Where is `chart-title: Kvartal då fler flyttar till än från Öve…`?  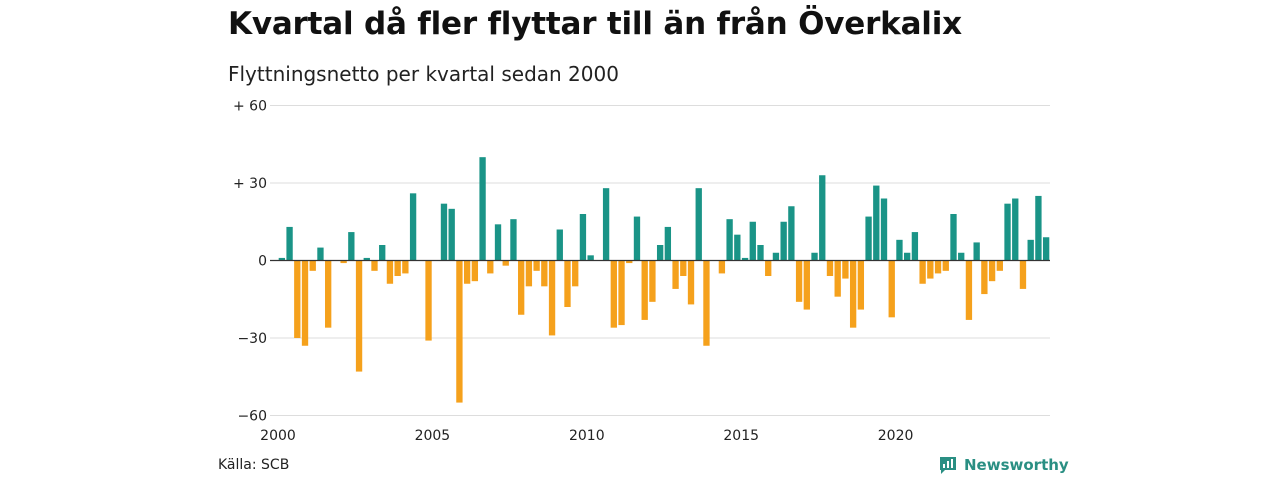
chart-title: Kvartal då fler flyttar till än från Öve… is located at coordinates (595, 24).